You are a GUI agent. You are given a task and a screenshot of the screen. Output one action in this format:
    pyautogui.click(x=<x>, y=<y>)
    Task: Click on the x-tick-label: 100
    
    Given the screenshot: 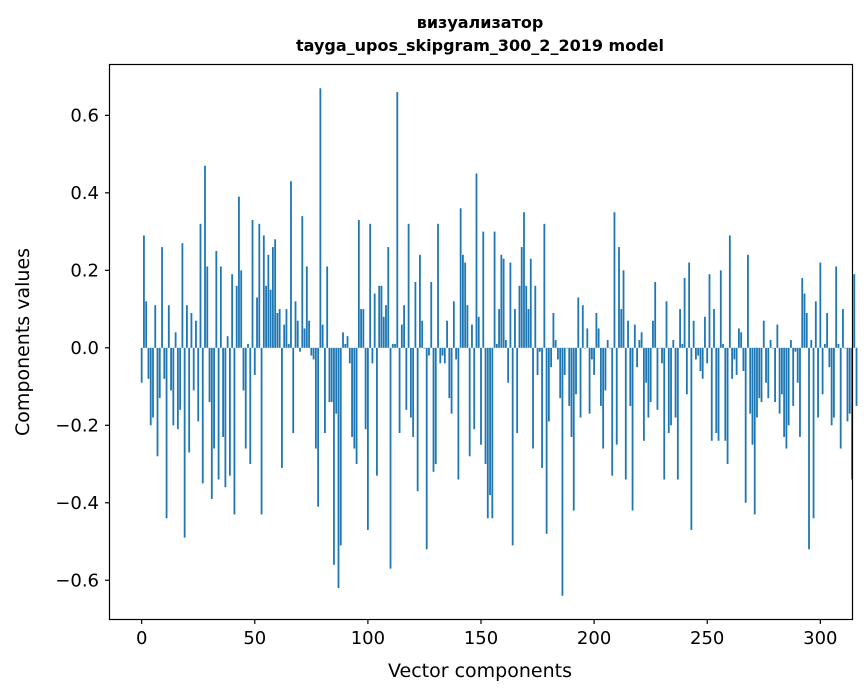 What is the action you would take?
    pyautogui.click(x=368, y=638)
    